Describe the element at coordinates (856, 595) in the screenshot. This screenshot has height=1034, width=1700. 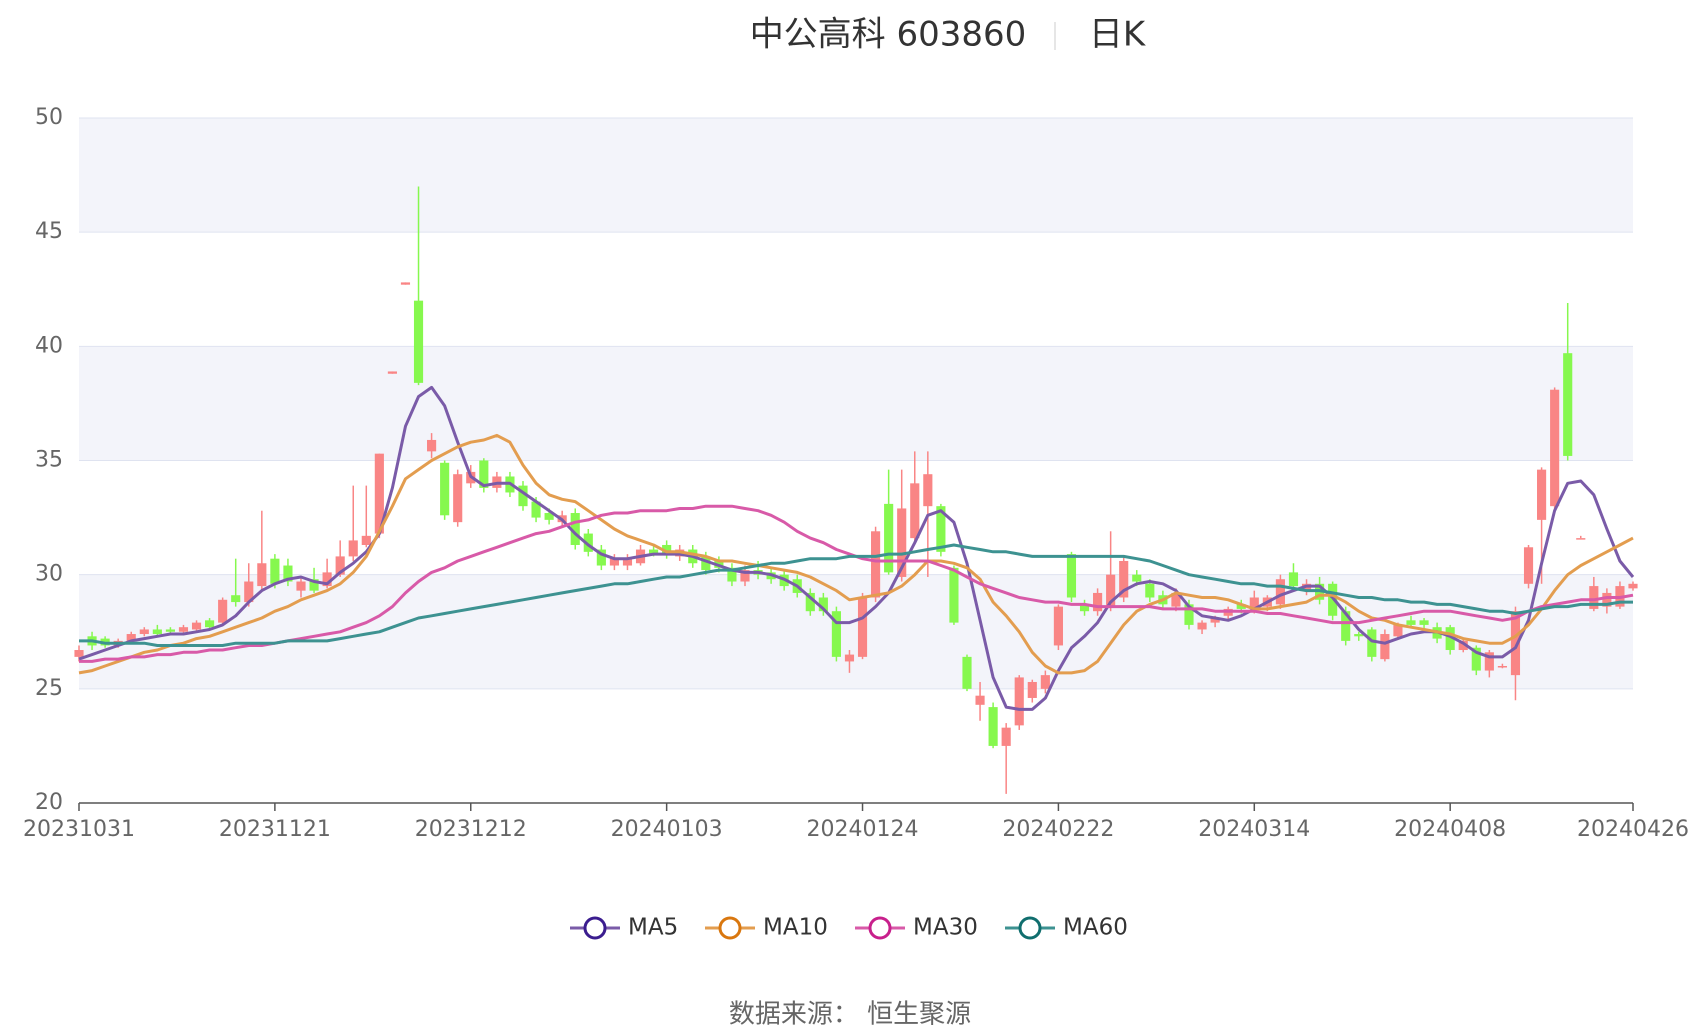
I see `ma-line` at that location.